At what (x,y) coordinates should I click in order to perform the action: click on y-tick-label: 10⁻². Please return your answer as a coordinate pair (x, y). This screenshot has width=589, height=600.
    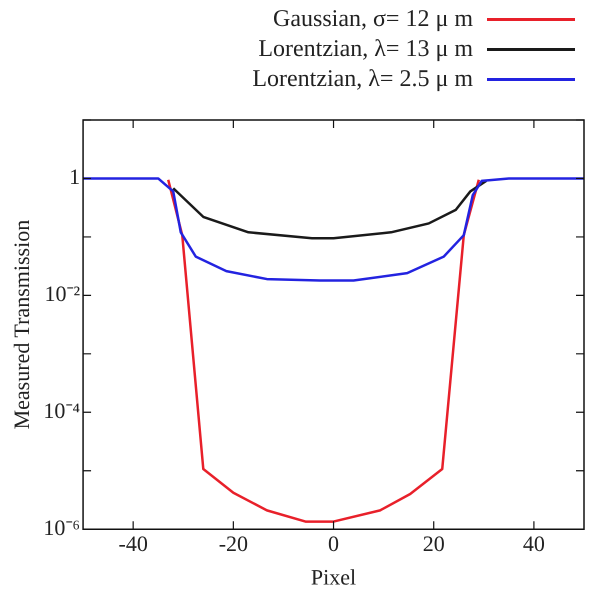
    Looking at the image, I should click on (62, 293).